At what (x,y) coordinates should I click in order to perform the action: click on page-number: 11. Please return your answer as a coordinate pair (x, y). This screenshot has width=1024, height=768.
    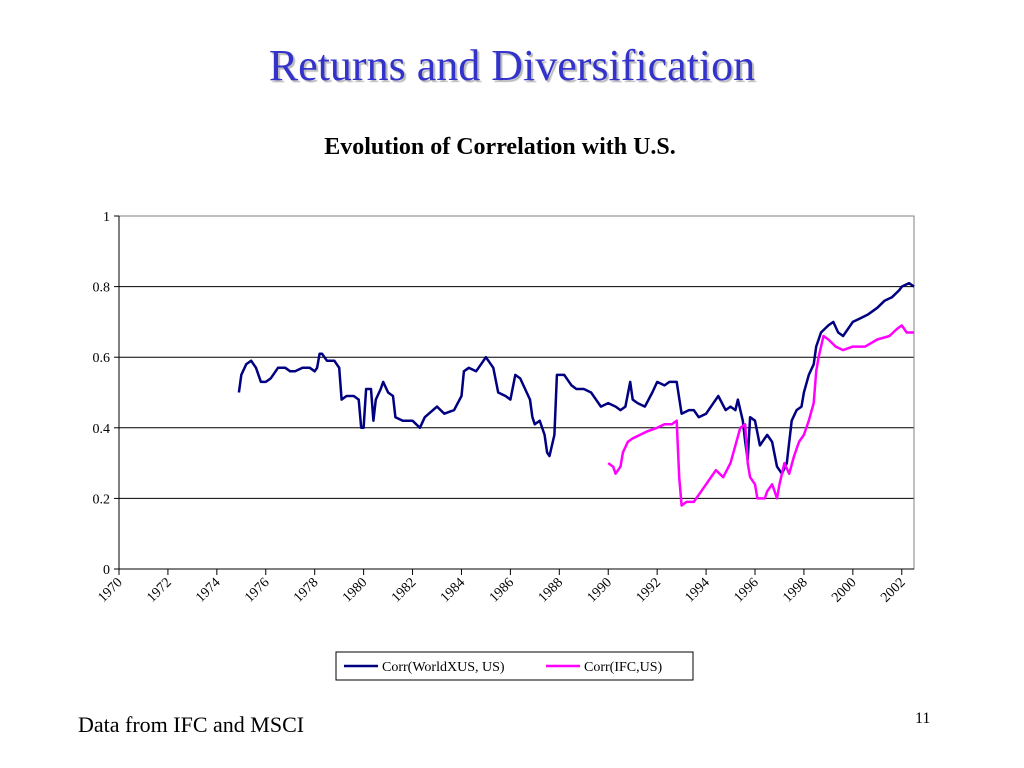
    Looking at the image, I should click on (923, 718).